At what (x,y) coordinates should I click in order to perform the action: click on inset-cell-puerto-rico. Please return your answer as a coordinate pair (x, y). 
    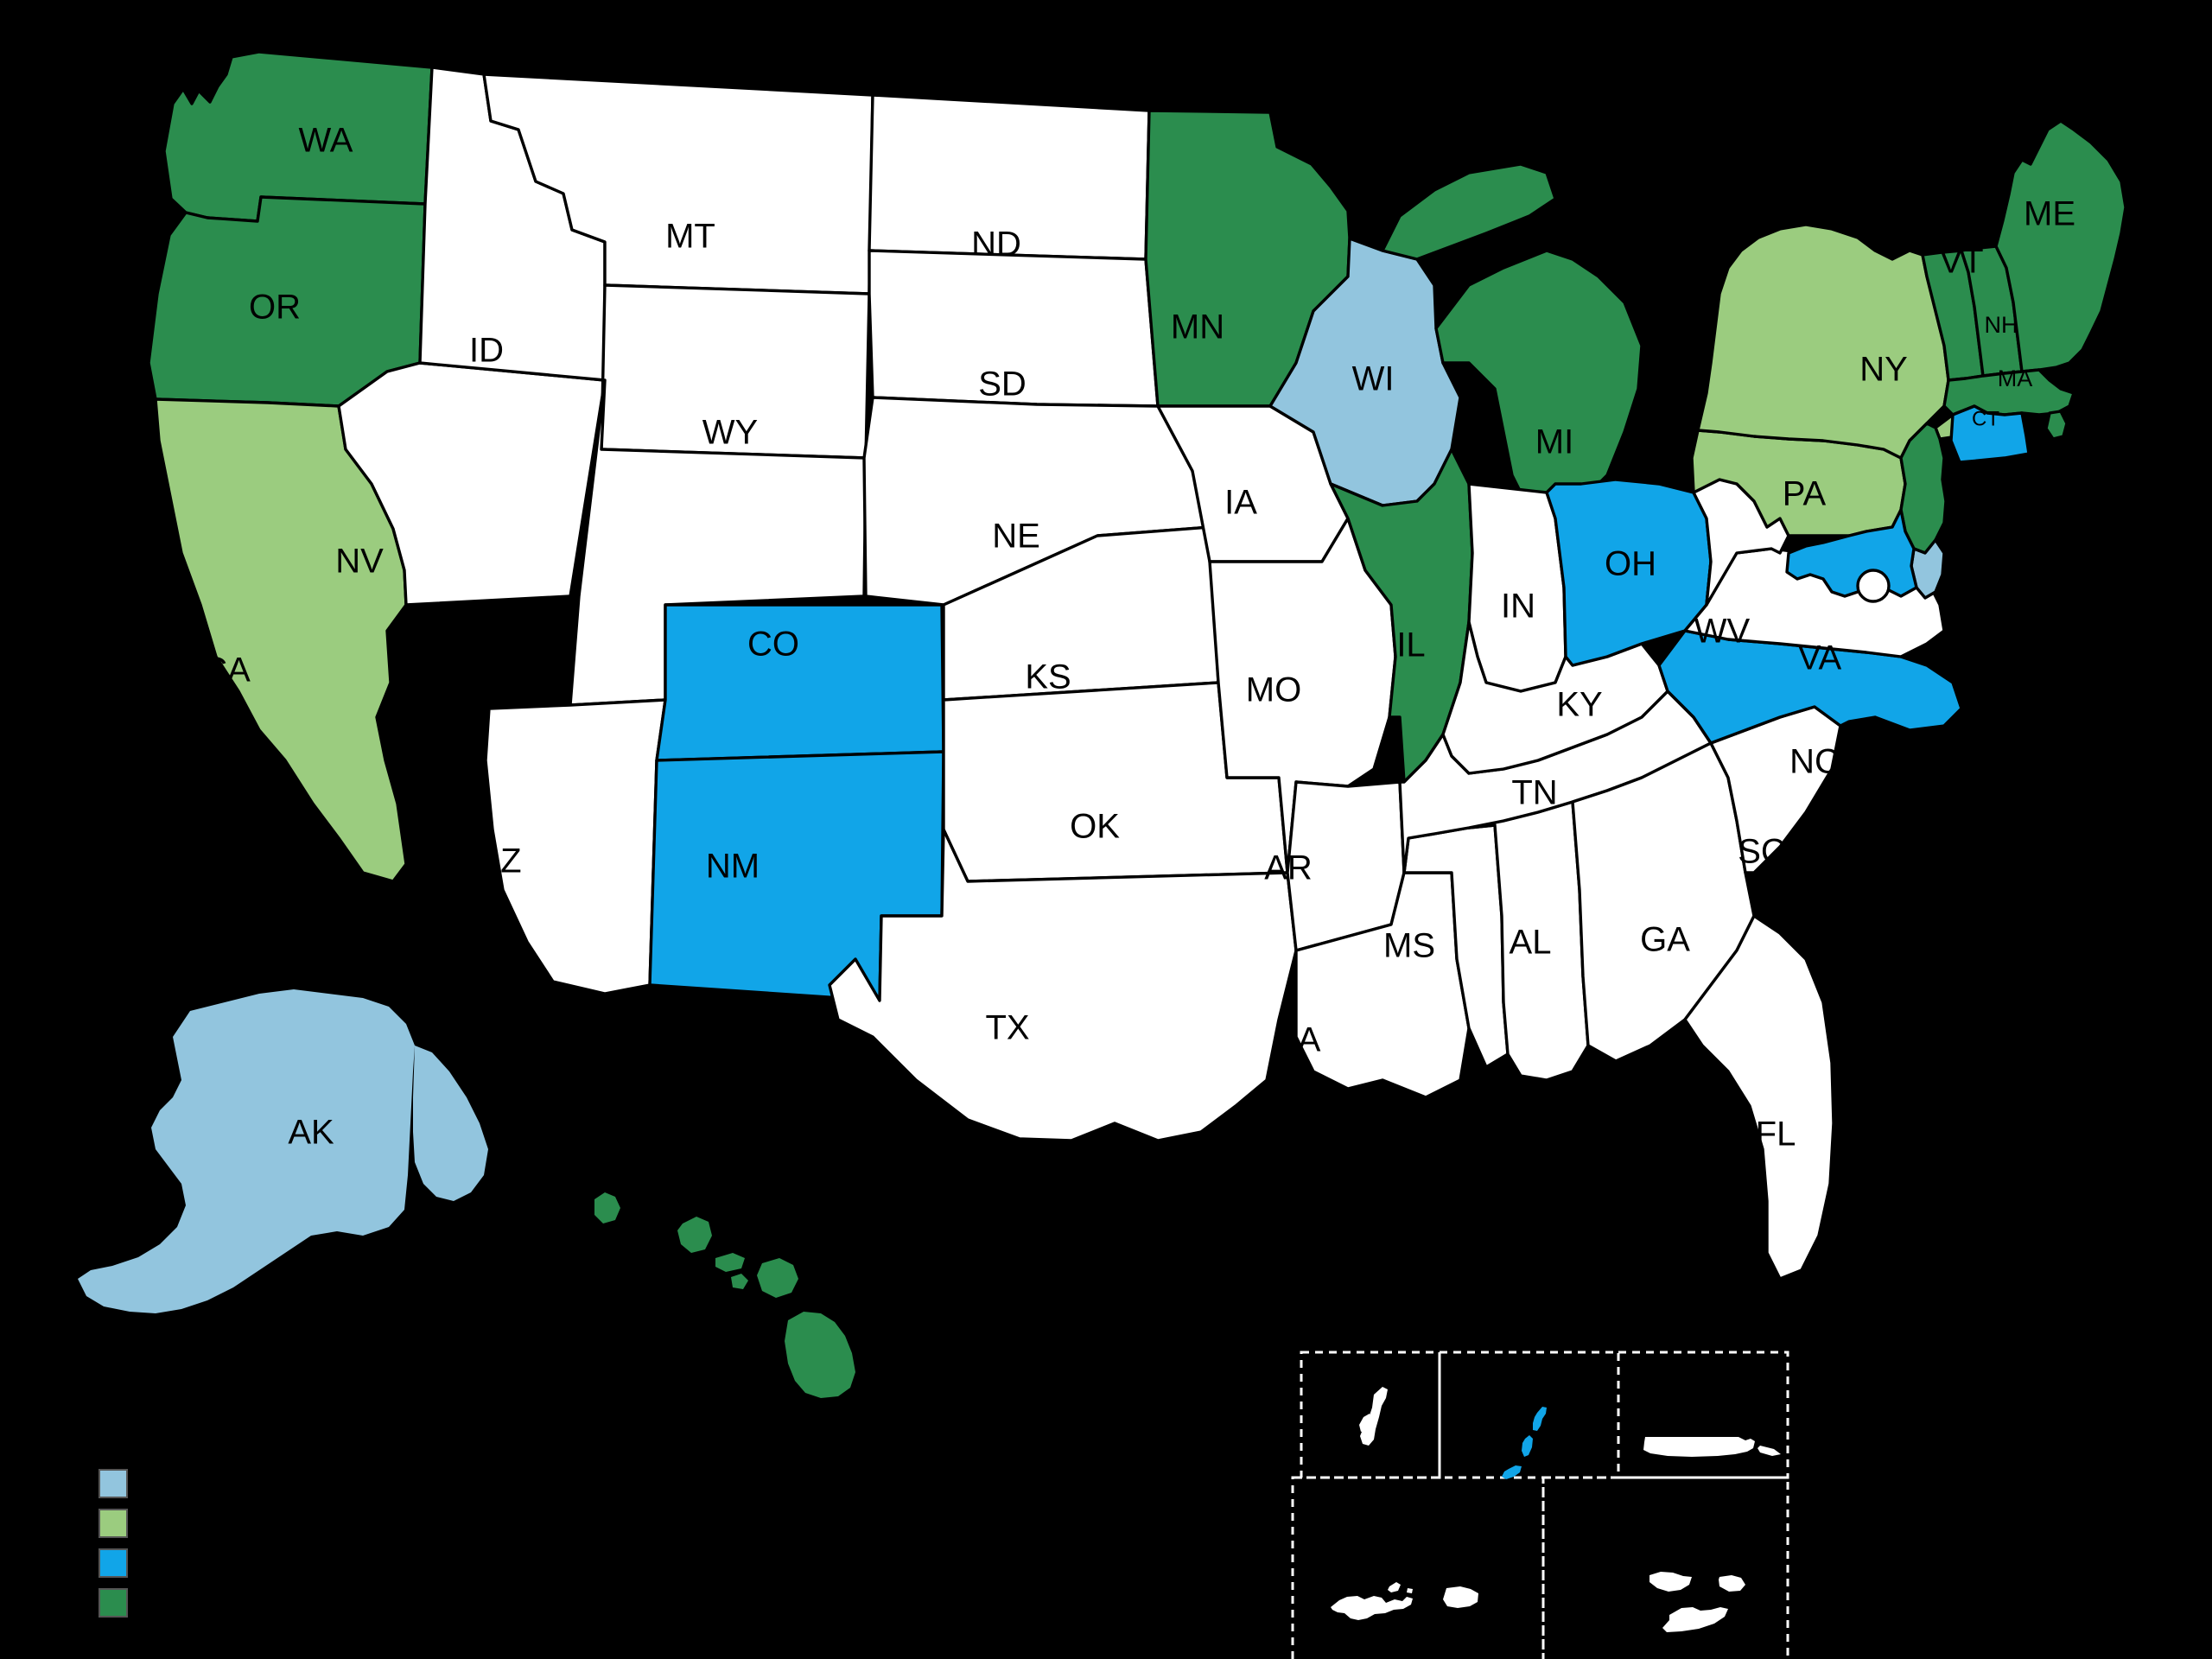
    Looking at the image, I should click on (1703, 1415).